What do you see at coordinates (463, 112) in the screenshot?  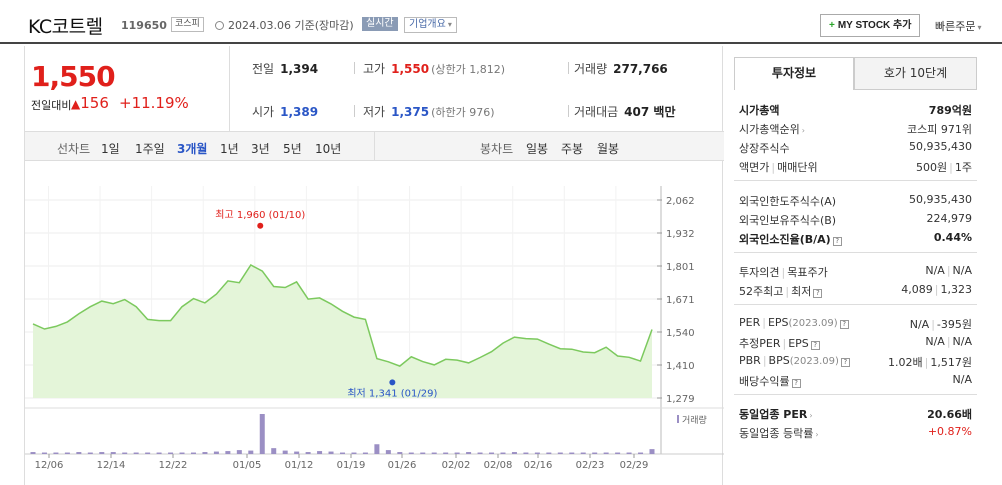 I see `lower-limit: (하한가 976)` at bounding box center [463, 112].